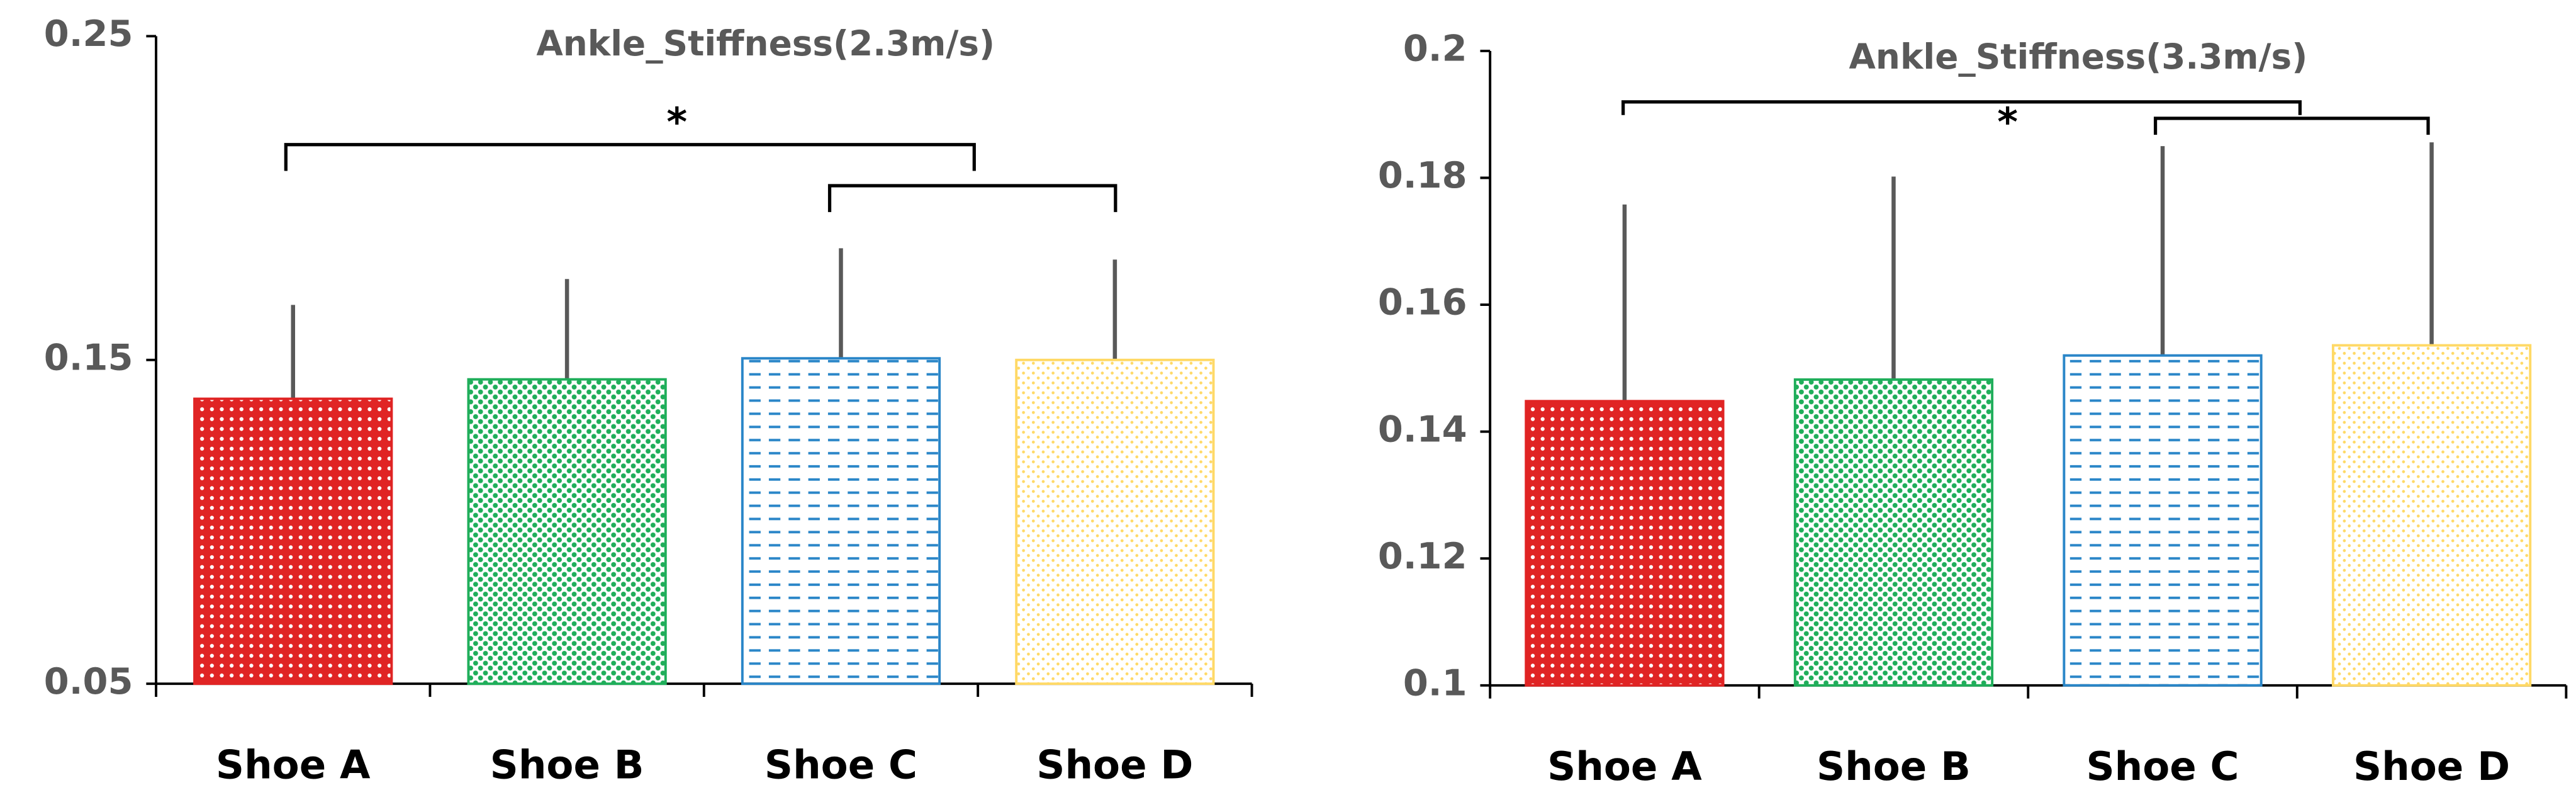 This screenshot has width=2576, height=807. What do you see at coordinates (1422, 556) in the screenshot?
I see `y-tick-label: 0.12` at bounding box center [1422, 556].